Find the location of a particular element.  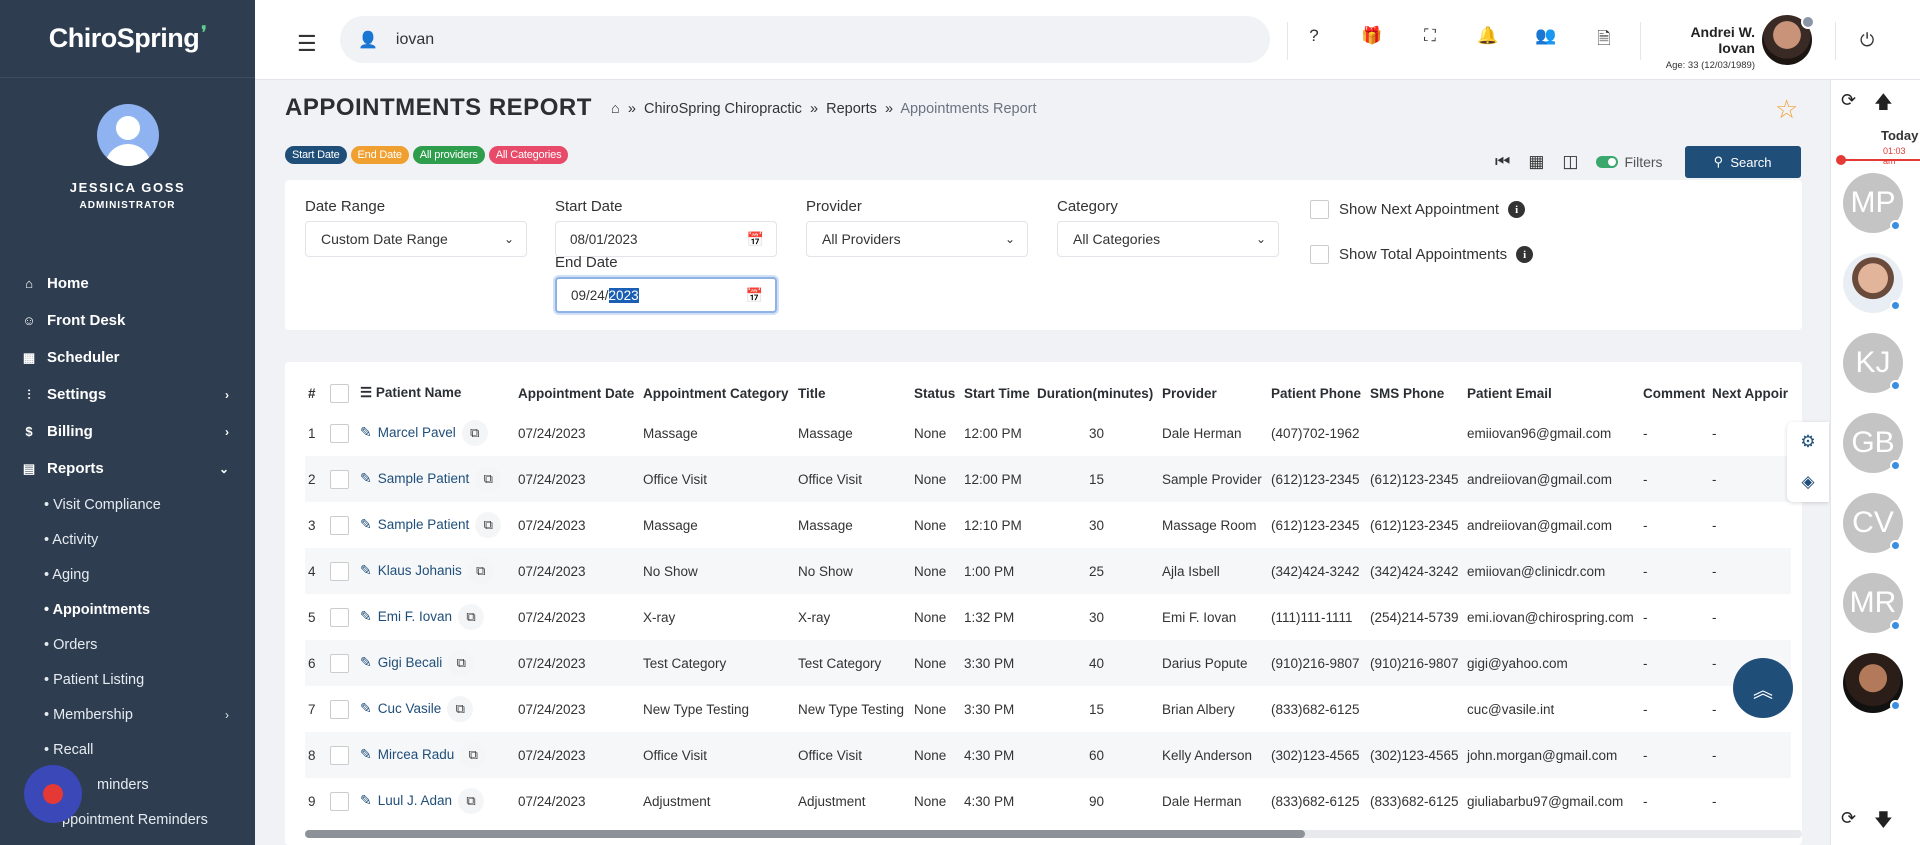

user-avatar-icon is located at coordinates (127, 135).